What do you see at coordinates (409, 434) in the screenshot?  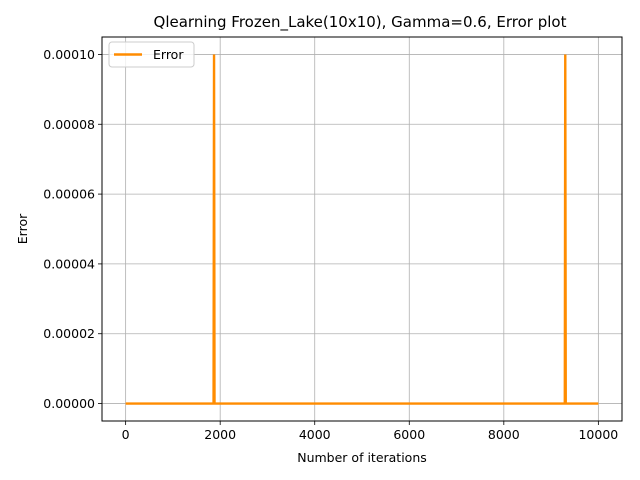 I see `x-tick-label: 6000` at bounding box center [409, 434].